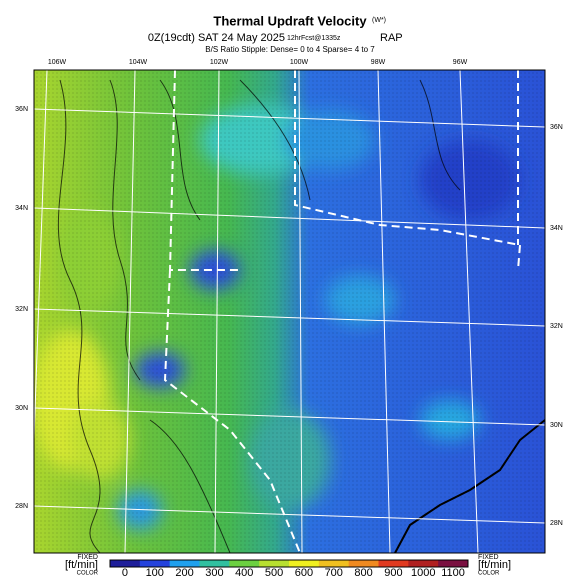 The width and height of the screenshot is (579, 584). Describe the element at coordinates (379, 20) in the screenshot. I see `title-suffix: (W*)` at that location.